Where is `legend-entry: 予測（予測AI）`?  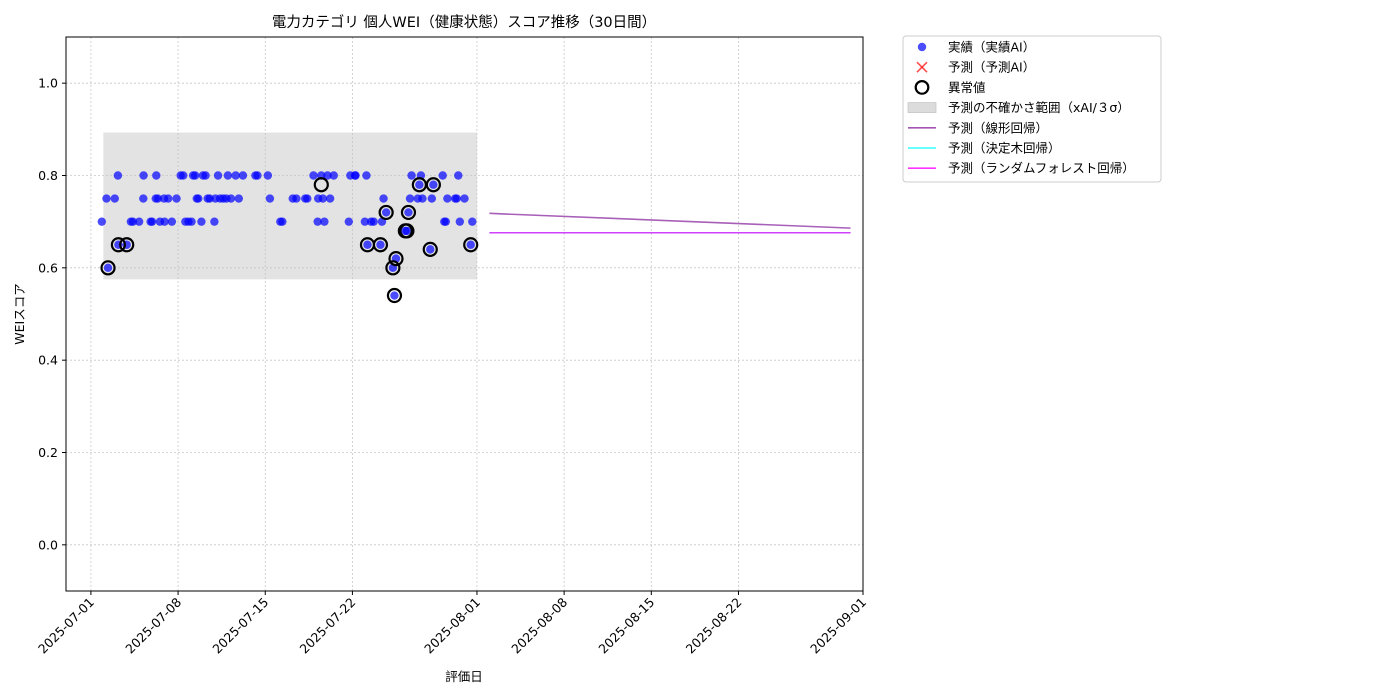
legend-entry: 予測（予測AI） is located at coordinates (975, 67).